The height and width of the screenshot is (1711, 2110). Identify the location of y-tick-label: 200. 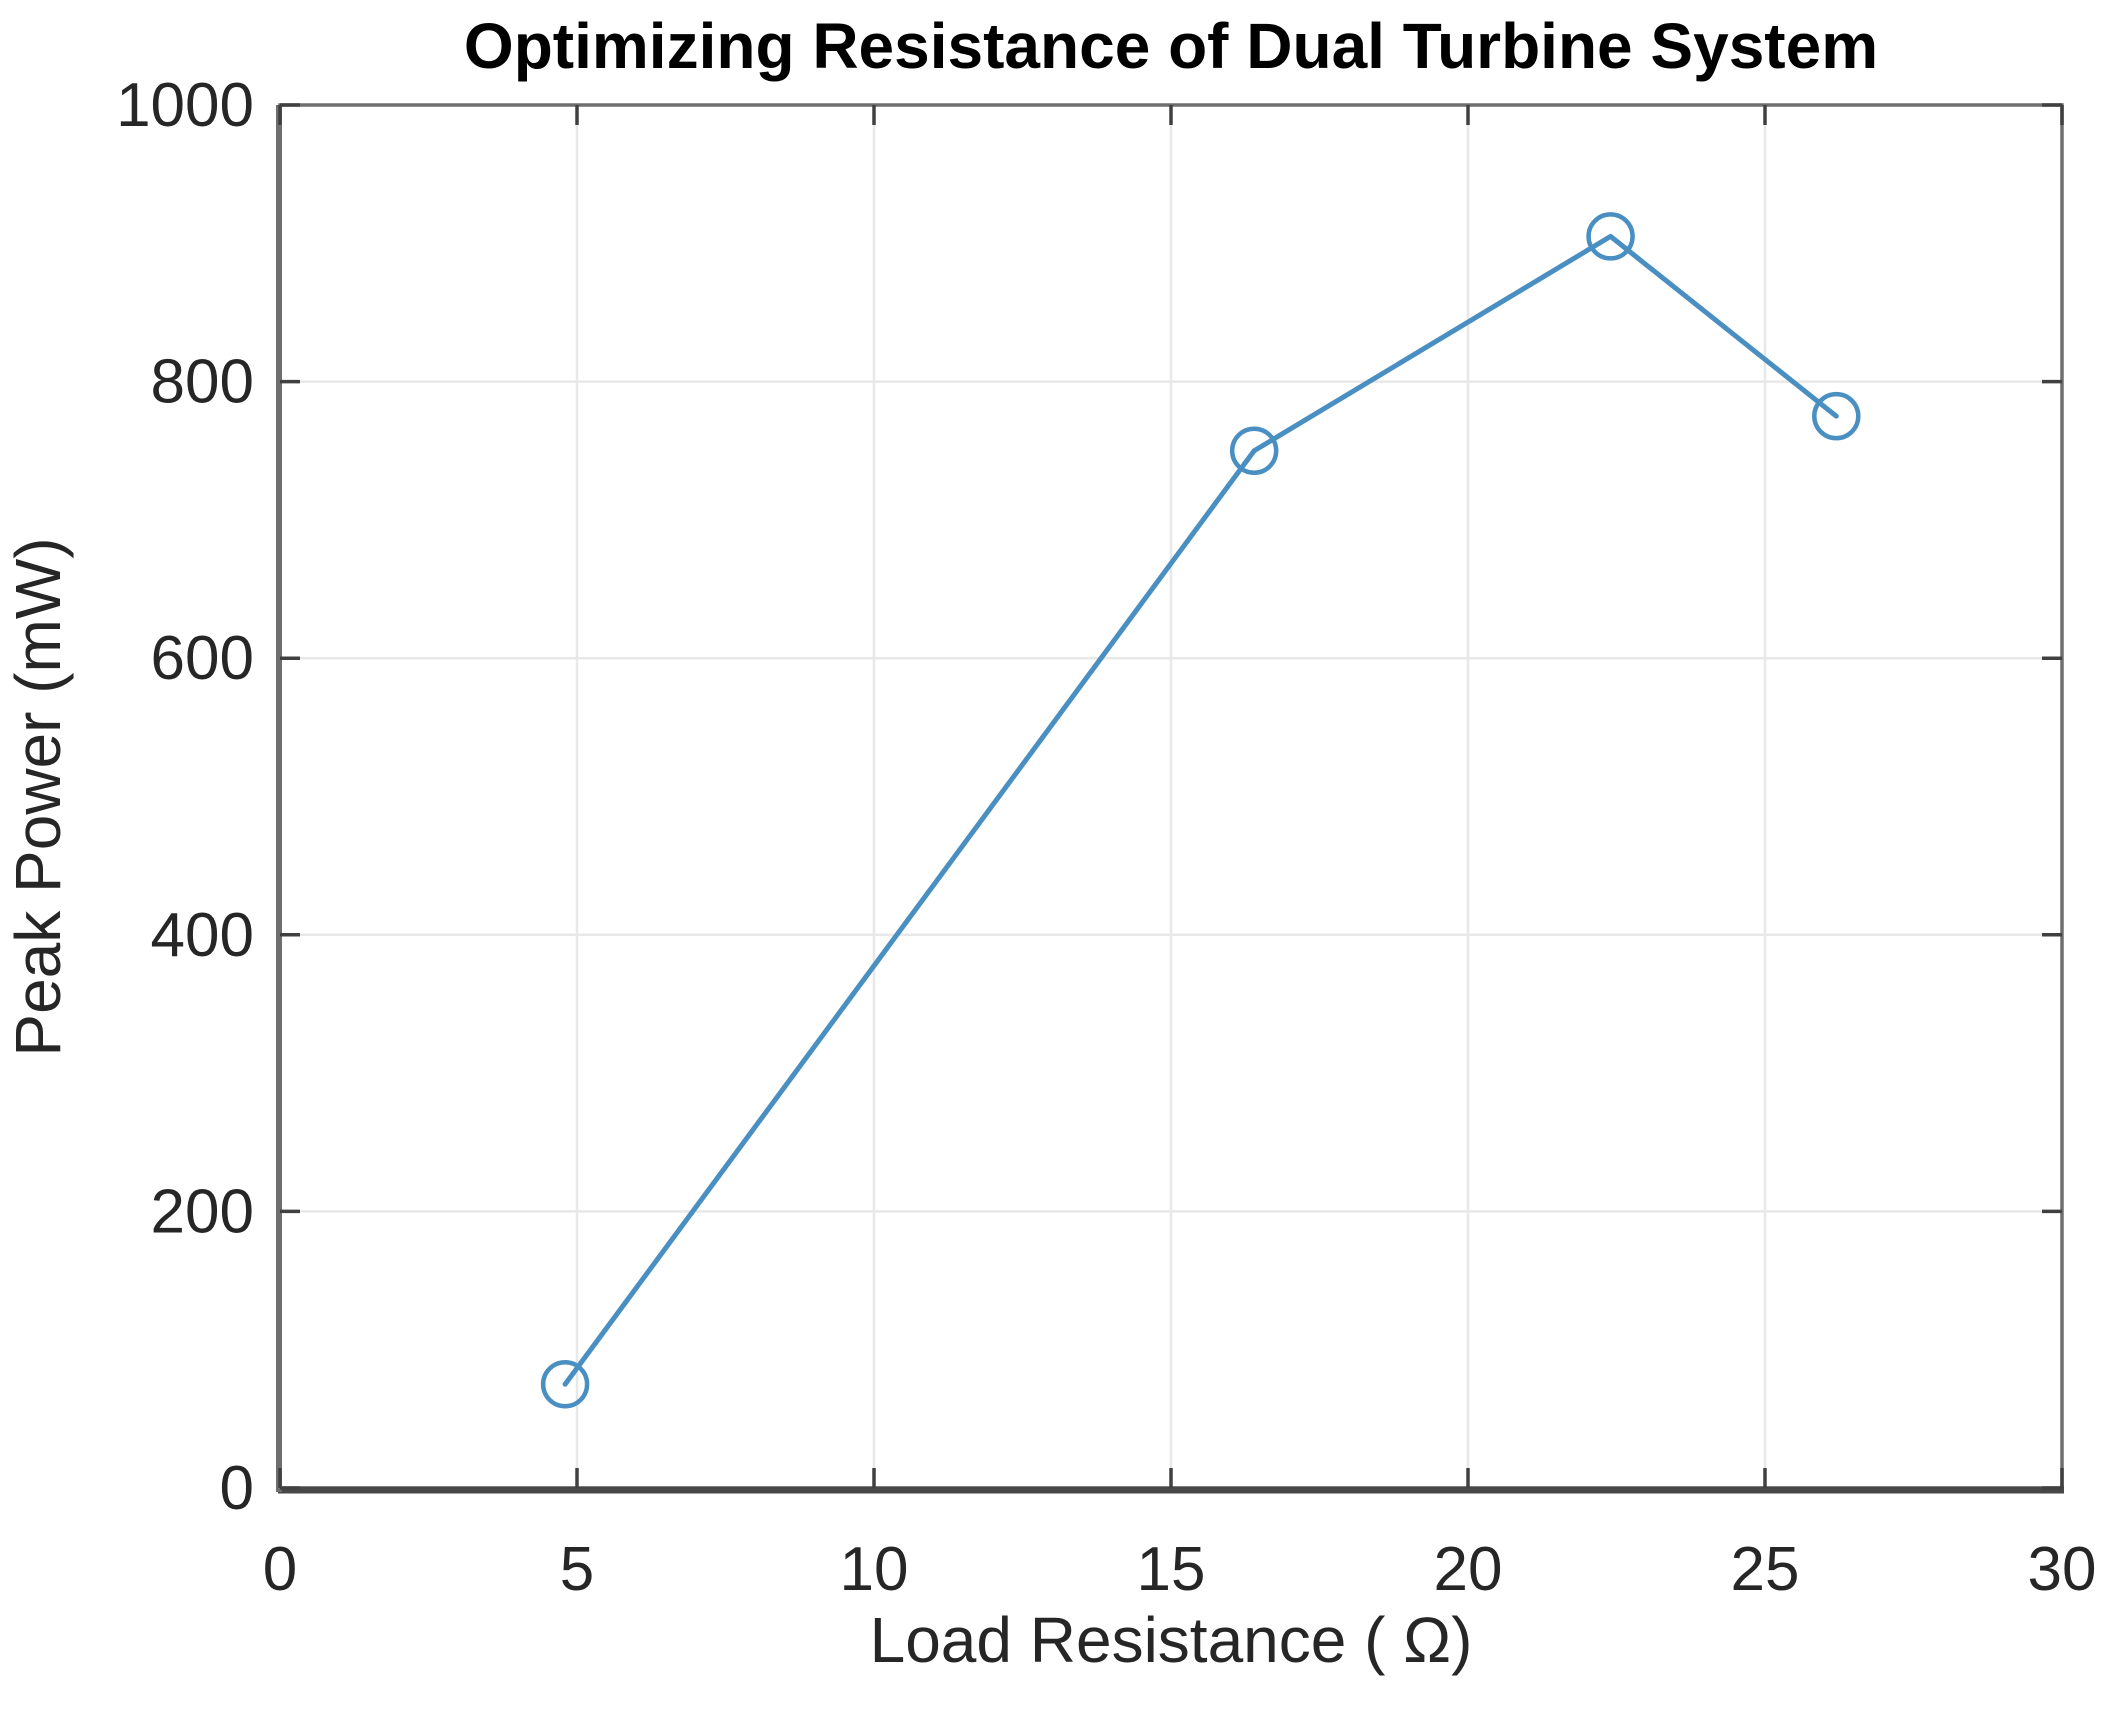
(202, 1211).